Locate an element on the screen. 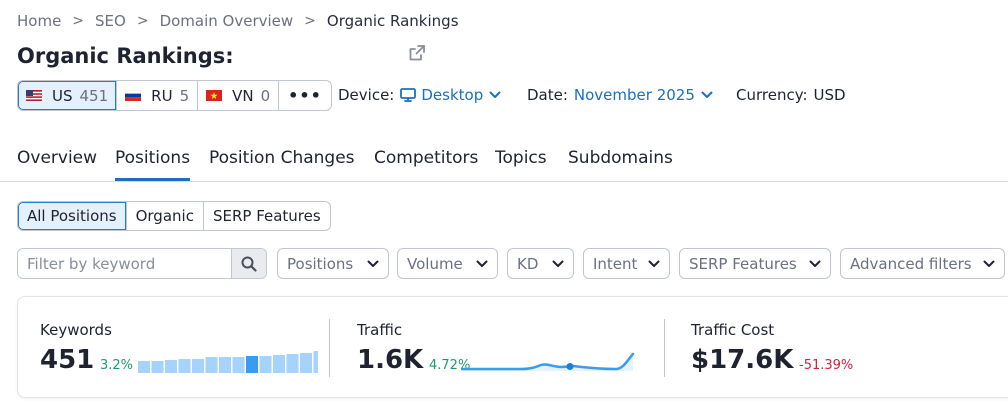  database-code: RU is located at coordinates (162, 95).